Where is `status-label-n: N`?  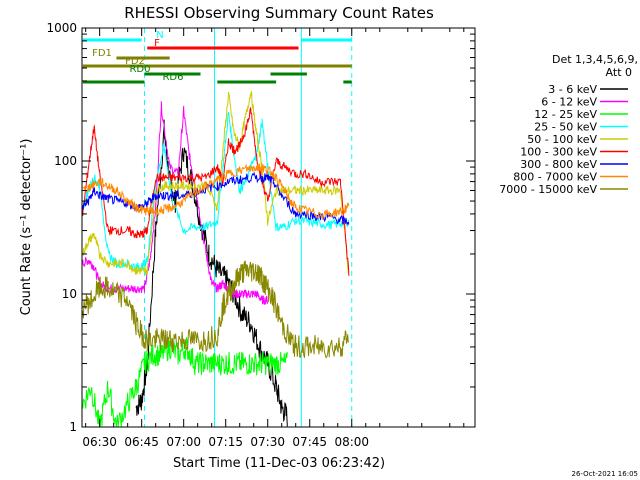 status-label-n: N is located at coordinates (159, 35).